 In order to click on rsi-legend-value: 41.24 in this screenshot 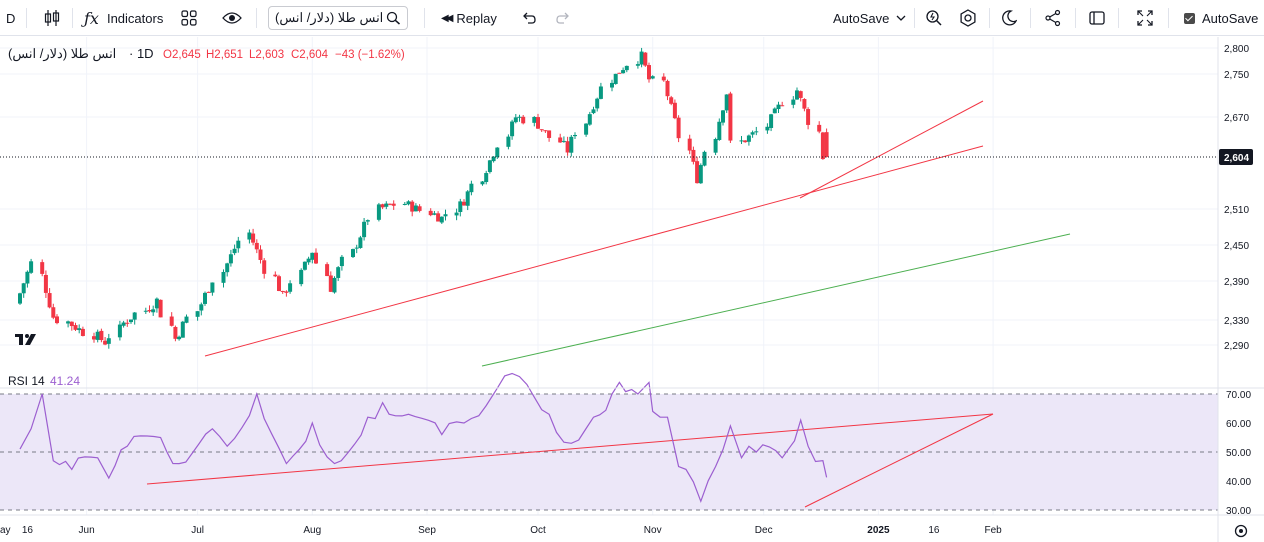, I will do `click(65, 381)`.